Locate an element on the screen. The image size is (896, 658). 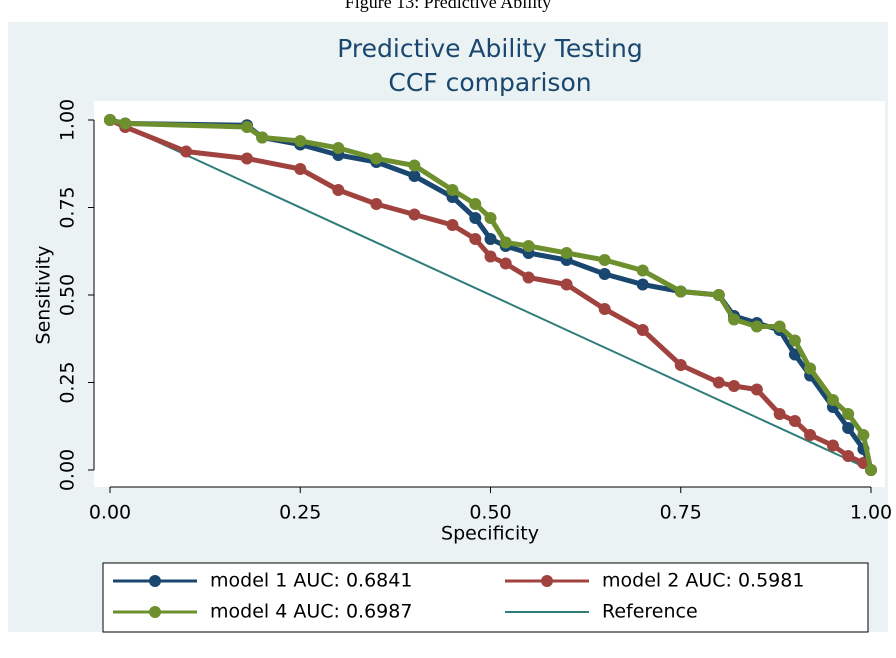
legend-label: Reference is located at coordinates (650, 612).